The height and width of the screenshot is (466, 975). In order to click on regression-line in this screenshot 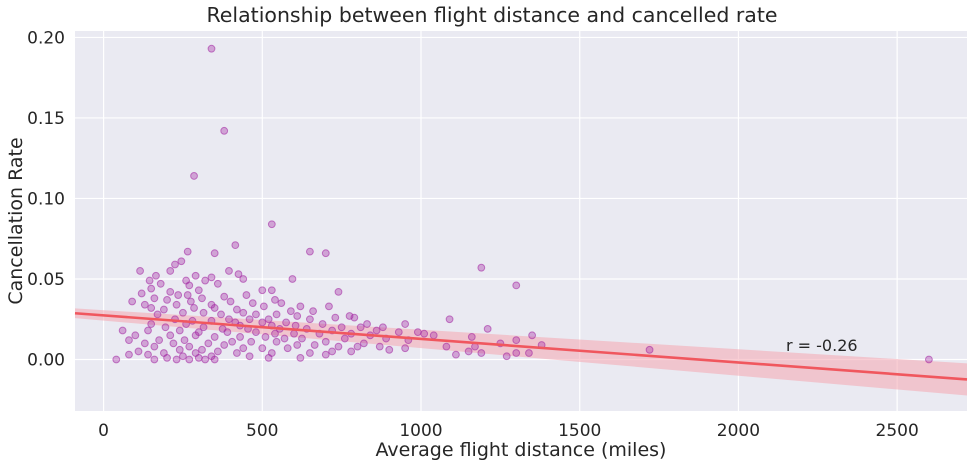, I will do `click(521, 346)`.